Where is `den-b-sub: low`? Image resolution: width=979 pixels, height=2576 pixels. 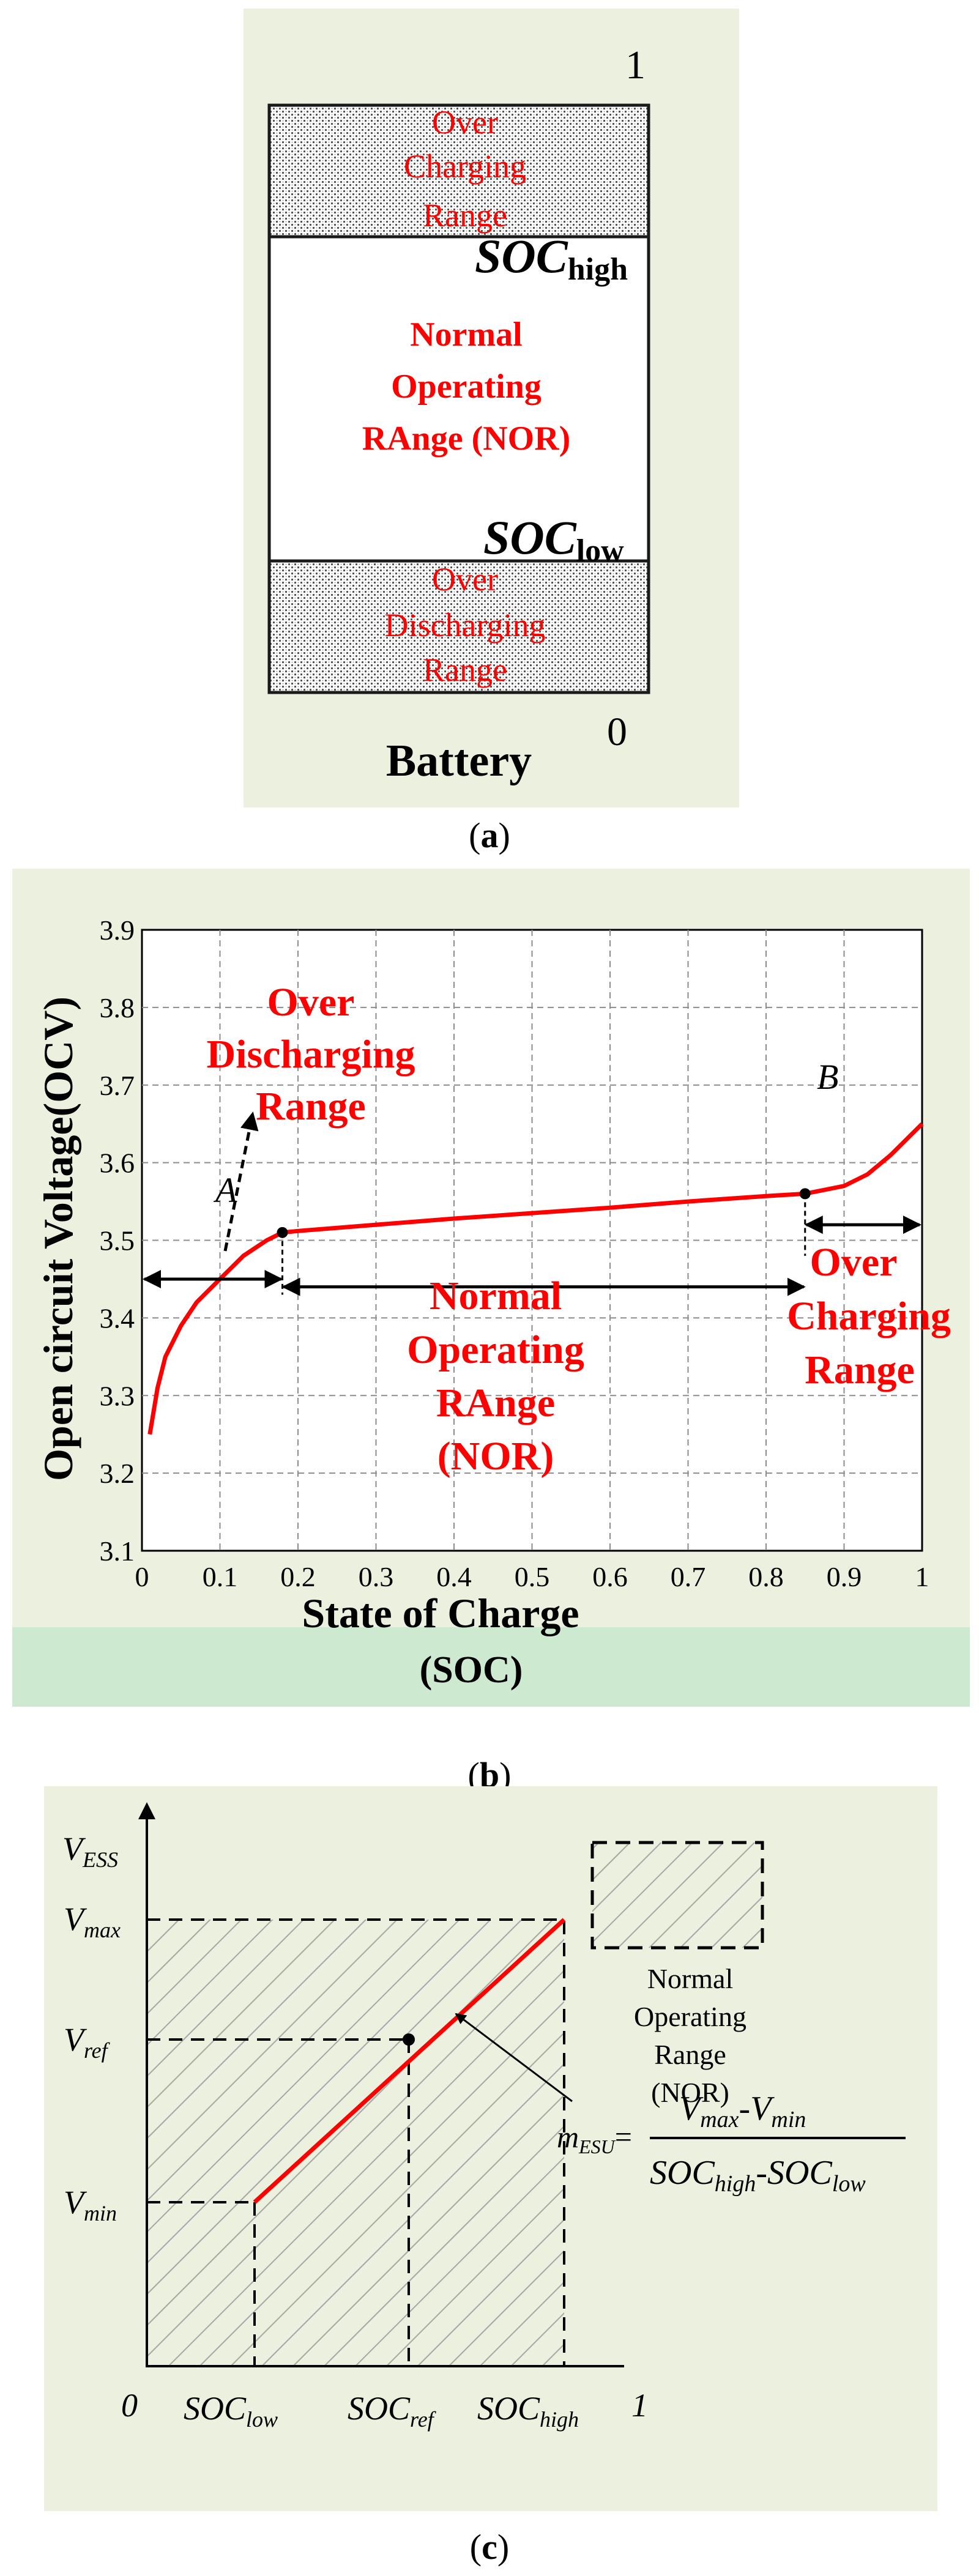
den-b-sub: low is located at coordinates (849, 2184).